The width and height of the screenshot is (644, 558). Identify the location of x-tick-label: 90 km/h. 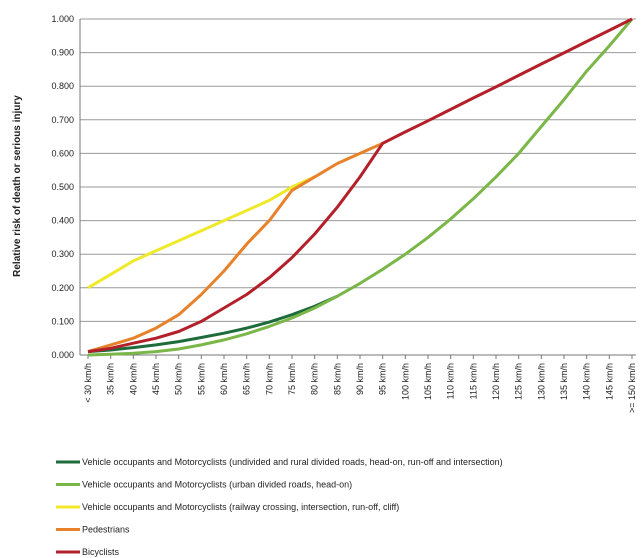
(360, 379).